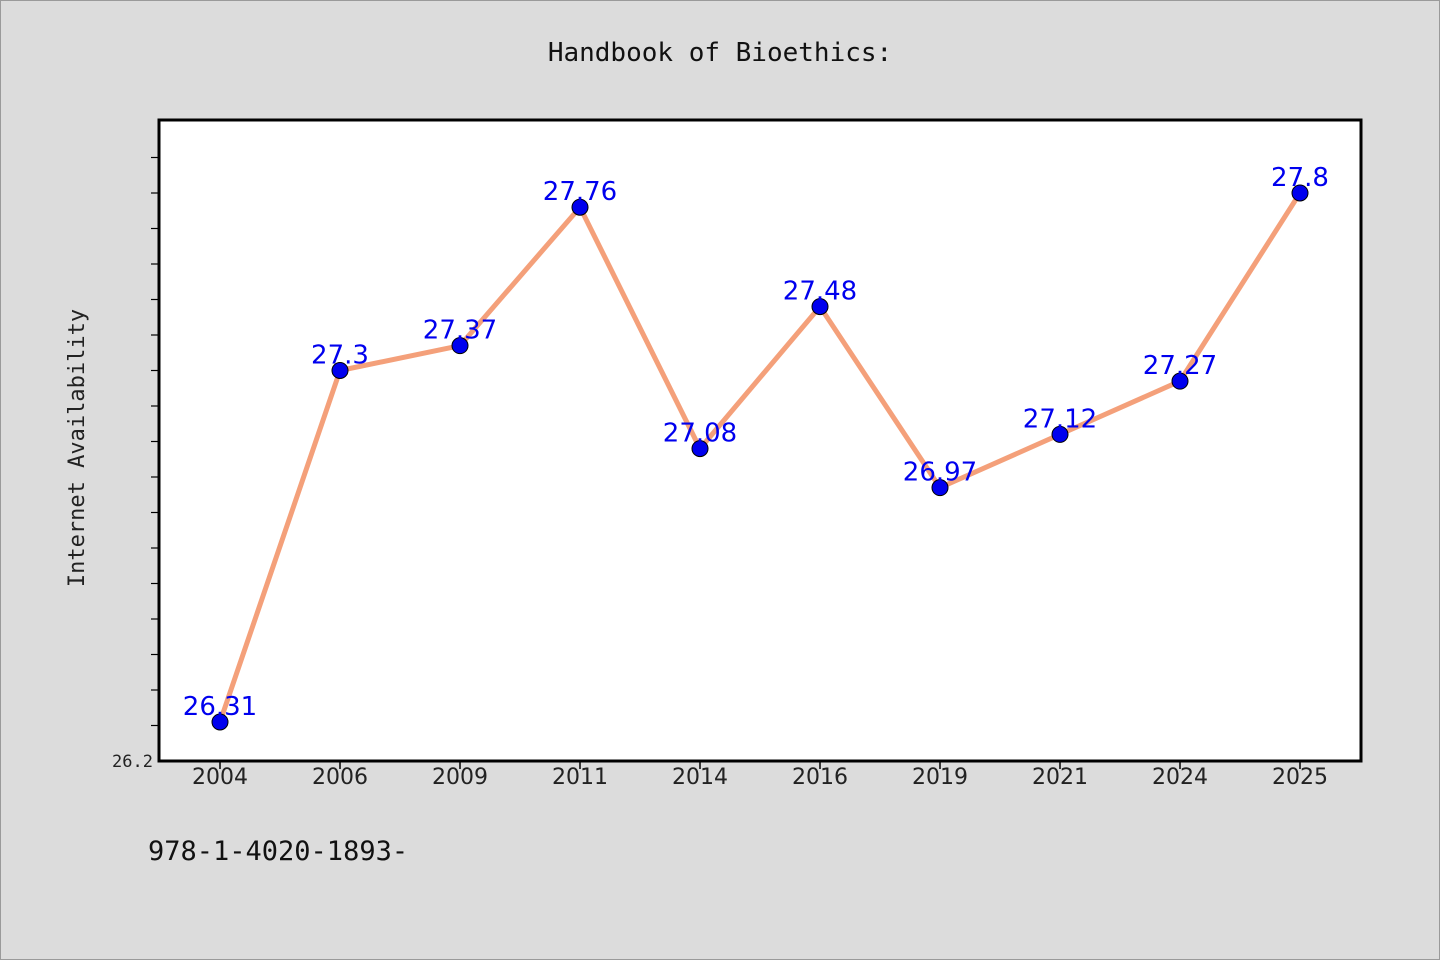 The width and height of the screenshot is (1440, 960). I want to click on data-label: 27.8, so click(1300, 178).